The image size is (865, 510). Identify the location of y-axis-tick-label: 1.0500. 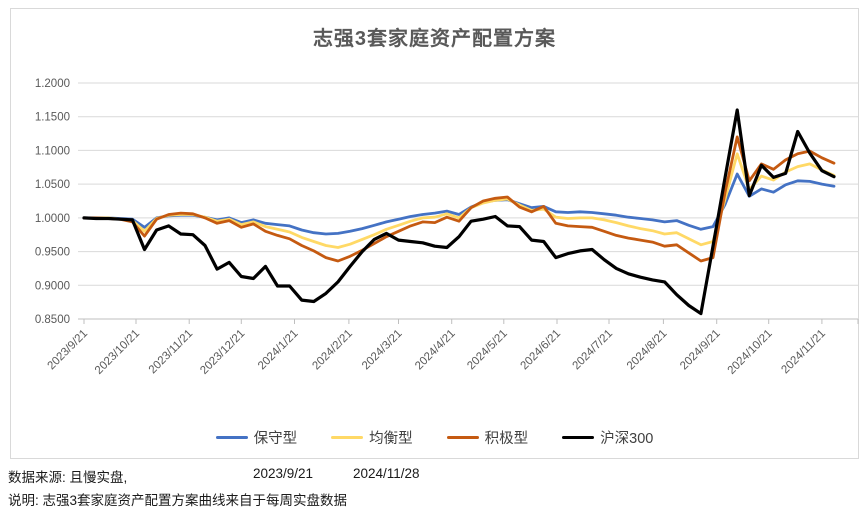
(52, 185).